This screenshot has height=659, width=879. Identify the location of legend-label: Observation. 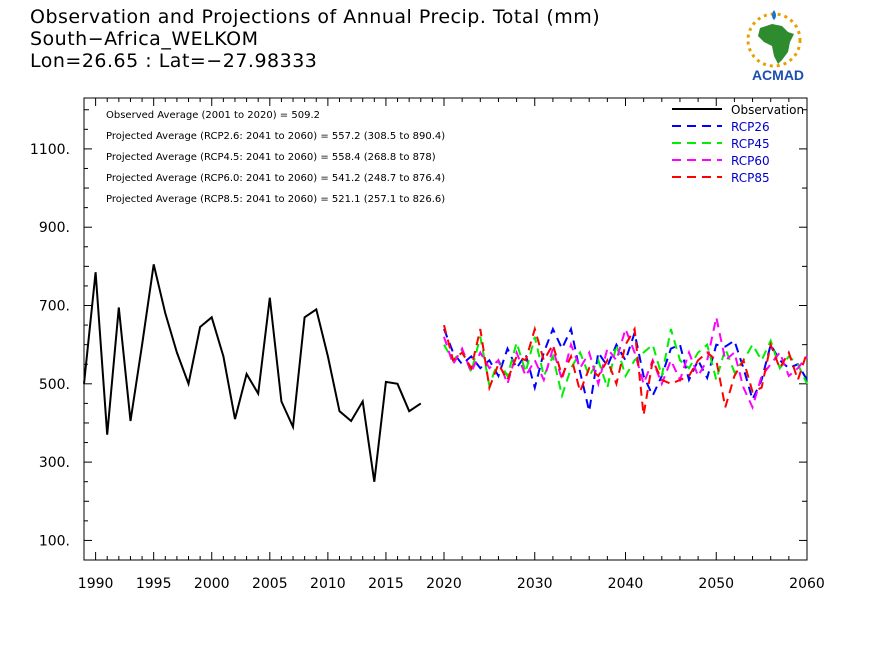
(767, 110).